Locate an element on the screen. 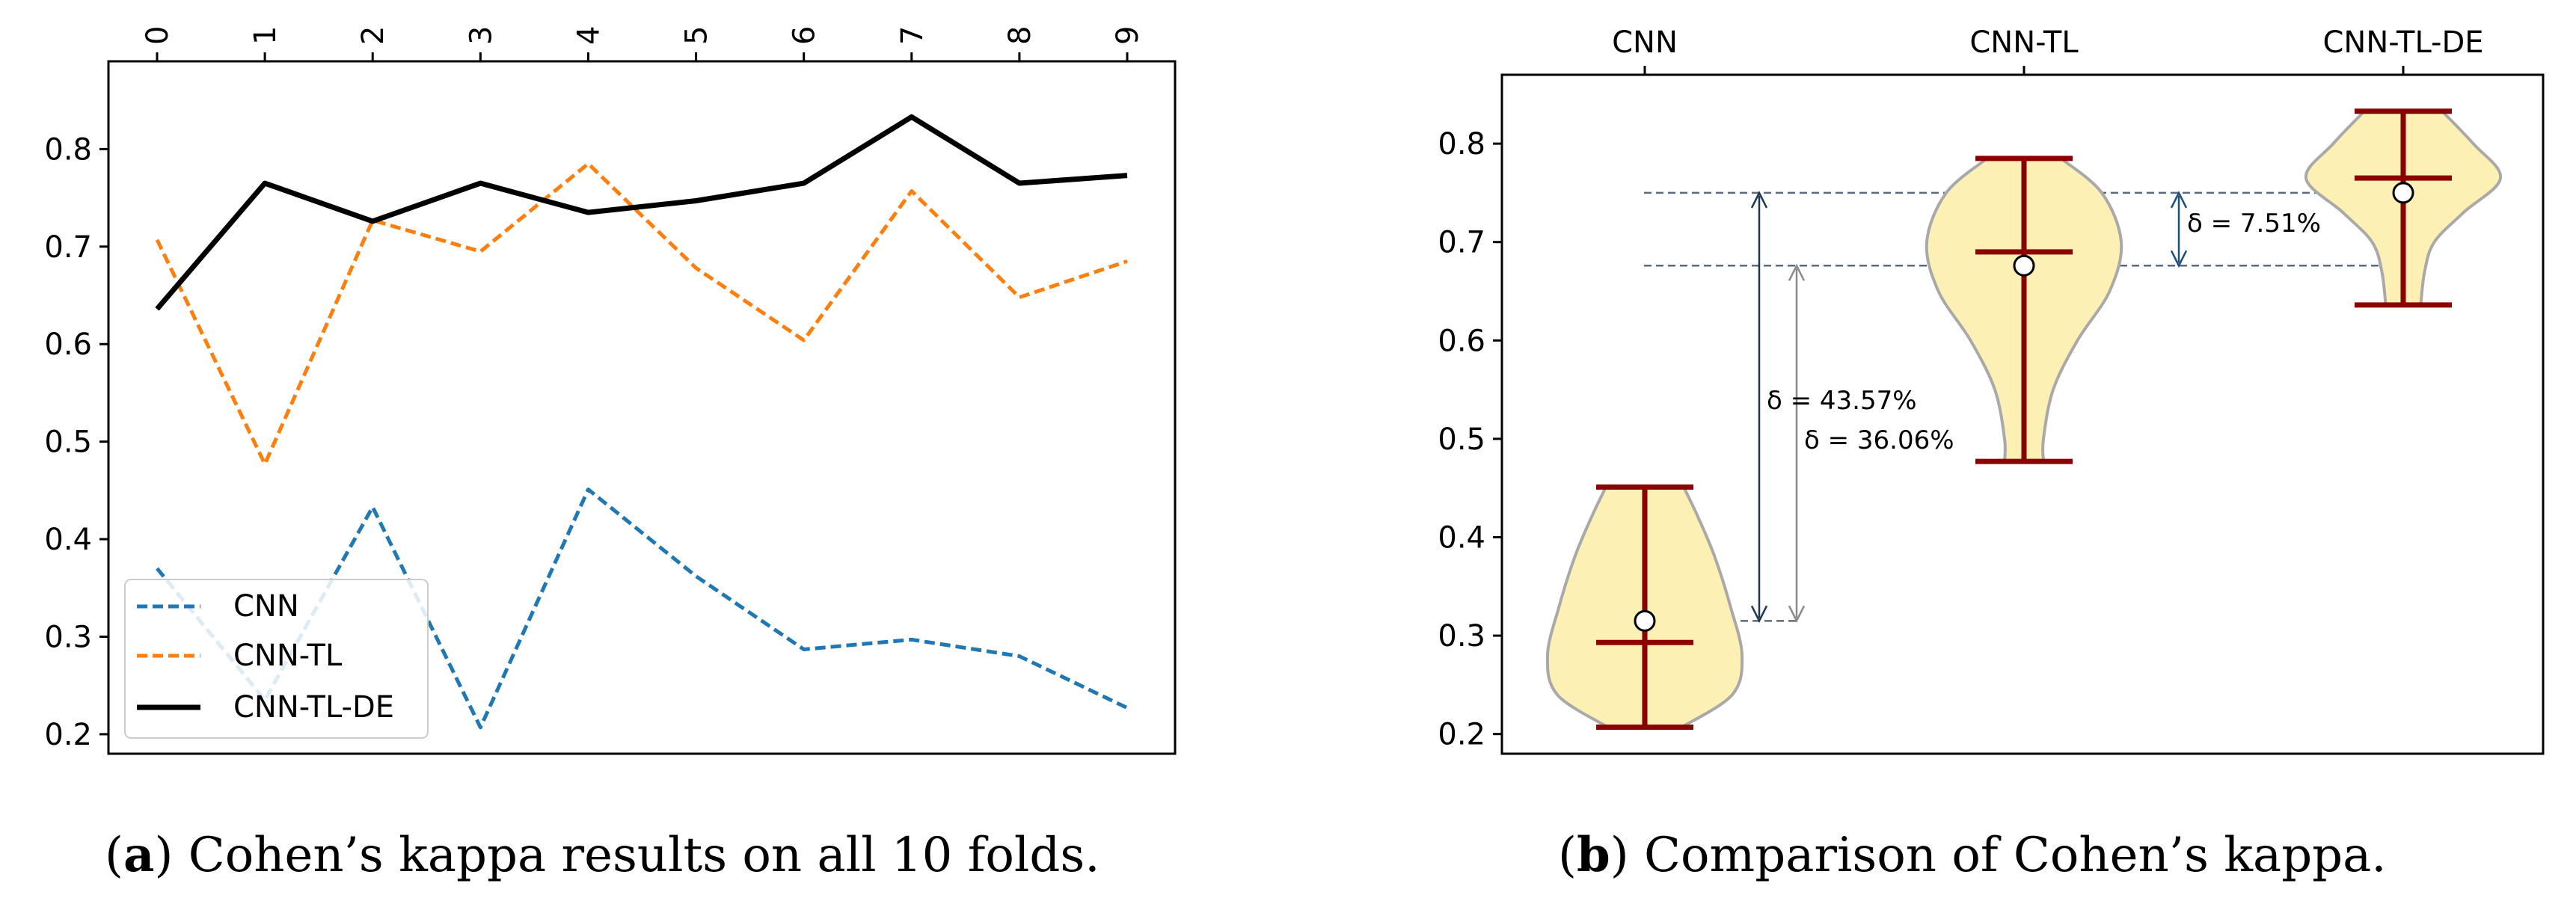  x-tick-label: 3 is located at coordinates (481, 36).